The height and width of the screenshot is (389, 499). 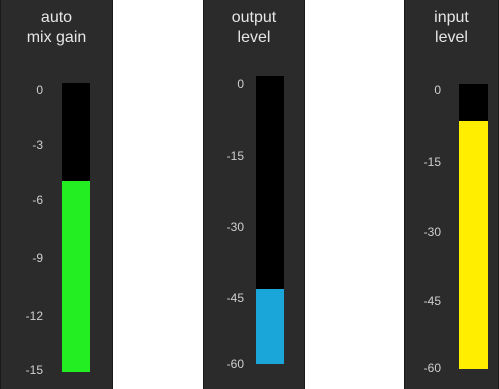 What do you see at coordinates (34, 316) in the screenshot?
I see `tick-label: -12` at bounding box center [34, 316].